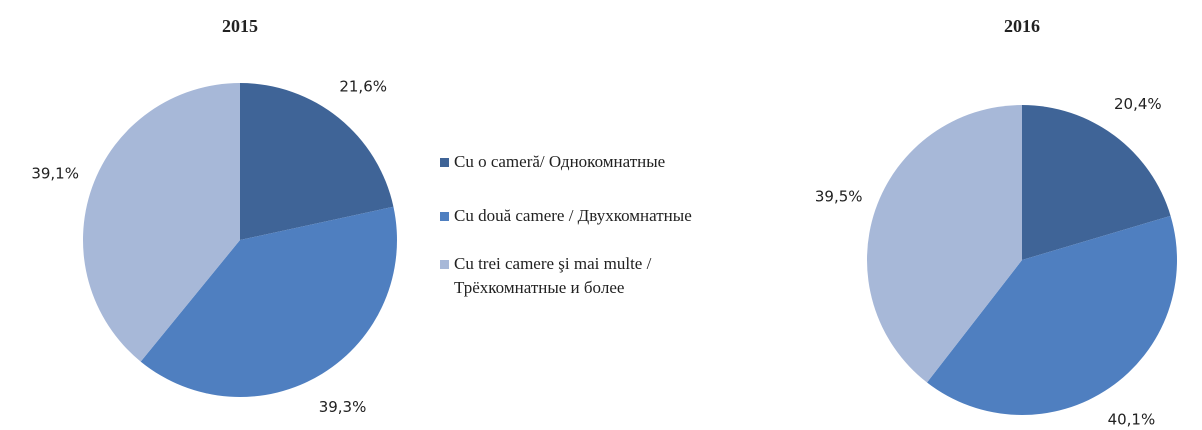  Describe the element at coordinates (1022, 26) in the screenshot. I see `chart-title: 2016` at that location.